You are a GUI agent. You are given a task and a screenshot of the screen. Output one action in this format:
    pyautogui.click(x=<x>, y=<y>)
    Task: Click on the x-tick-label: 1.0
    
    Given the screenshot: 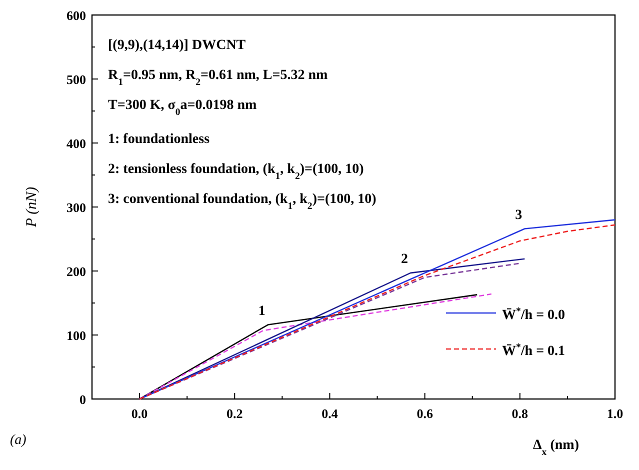 What is the action you would take?
    pyautogui.click(x=615, y=413)
    